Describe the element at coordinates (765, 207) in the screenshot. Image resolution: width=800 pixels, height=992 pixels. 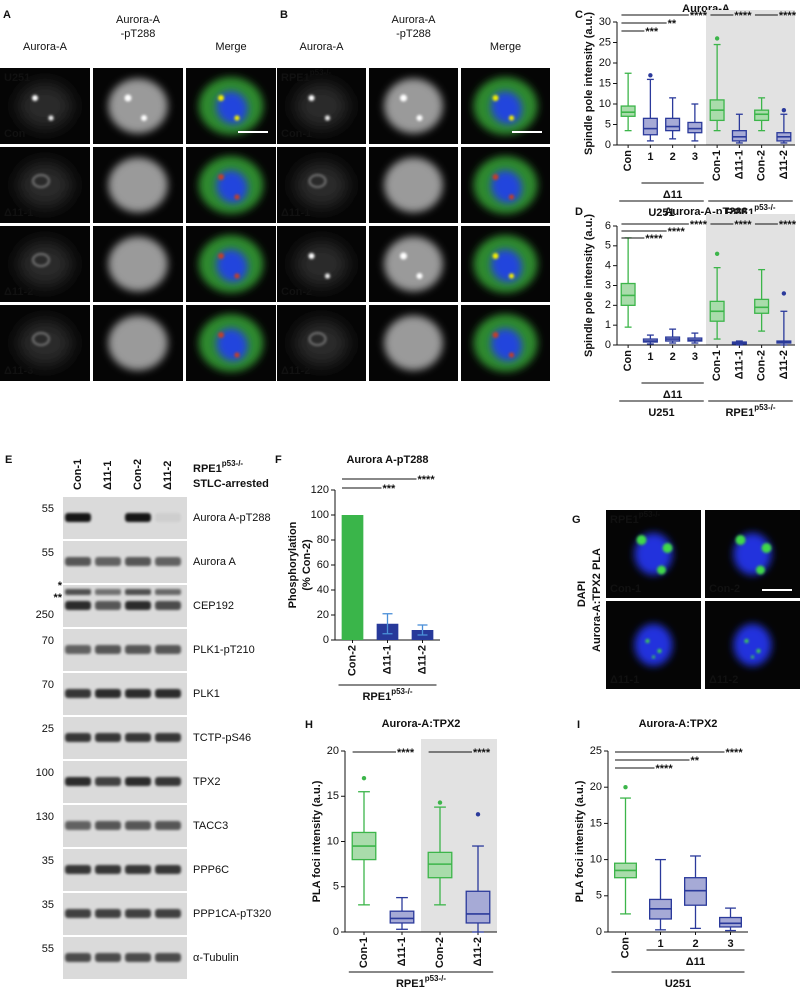
I see `group-label-sup: p53-/-` at that location.